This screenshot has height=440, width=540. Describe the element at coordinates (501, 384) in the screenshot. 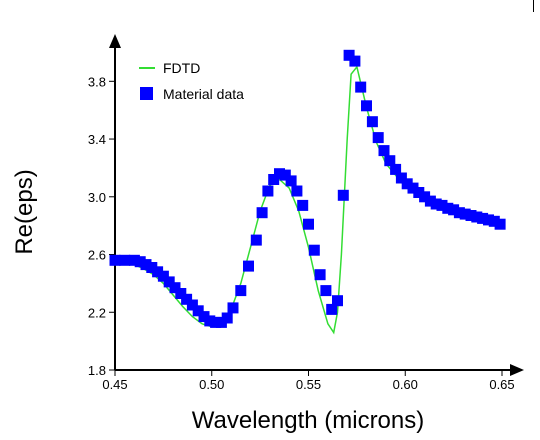

I see `x-tick-label: 0.65` at that location.